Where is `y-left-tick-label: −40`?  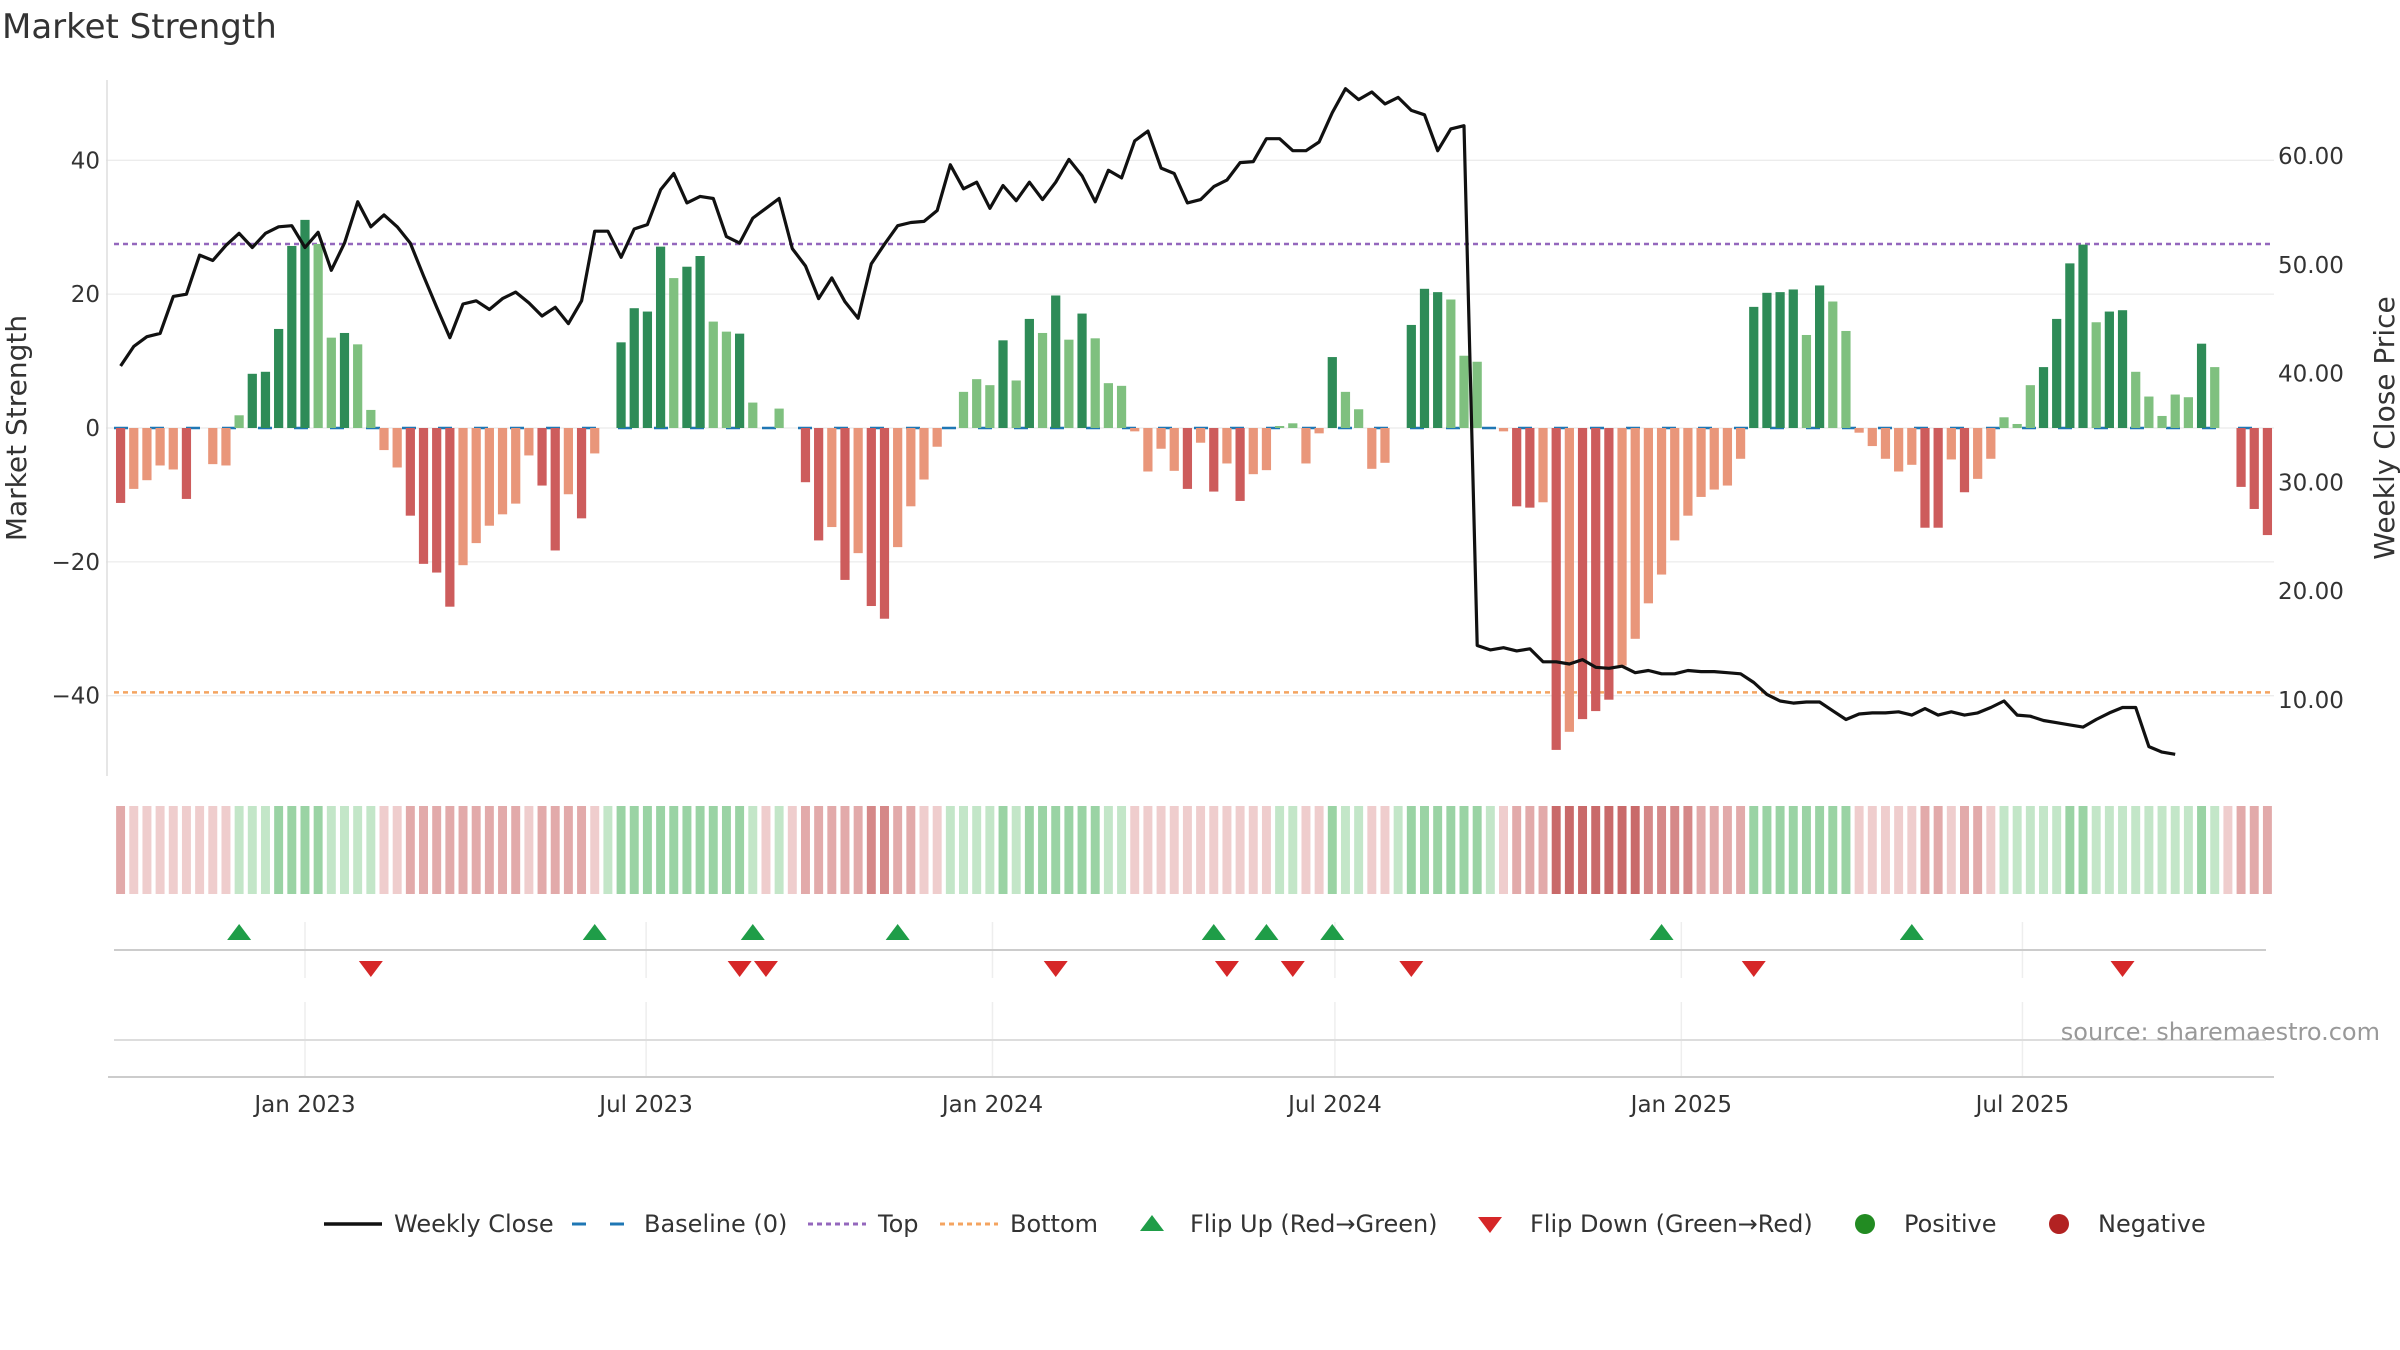
y-left-tick-label: −40 is located at coordinates (75, 697).